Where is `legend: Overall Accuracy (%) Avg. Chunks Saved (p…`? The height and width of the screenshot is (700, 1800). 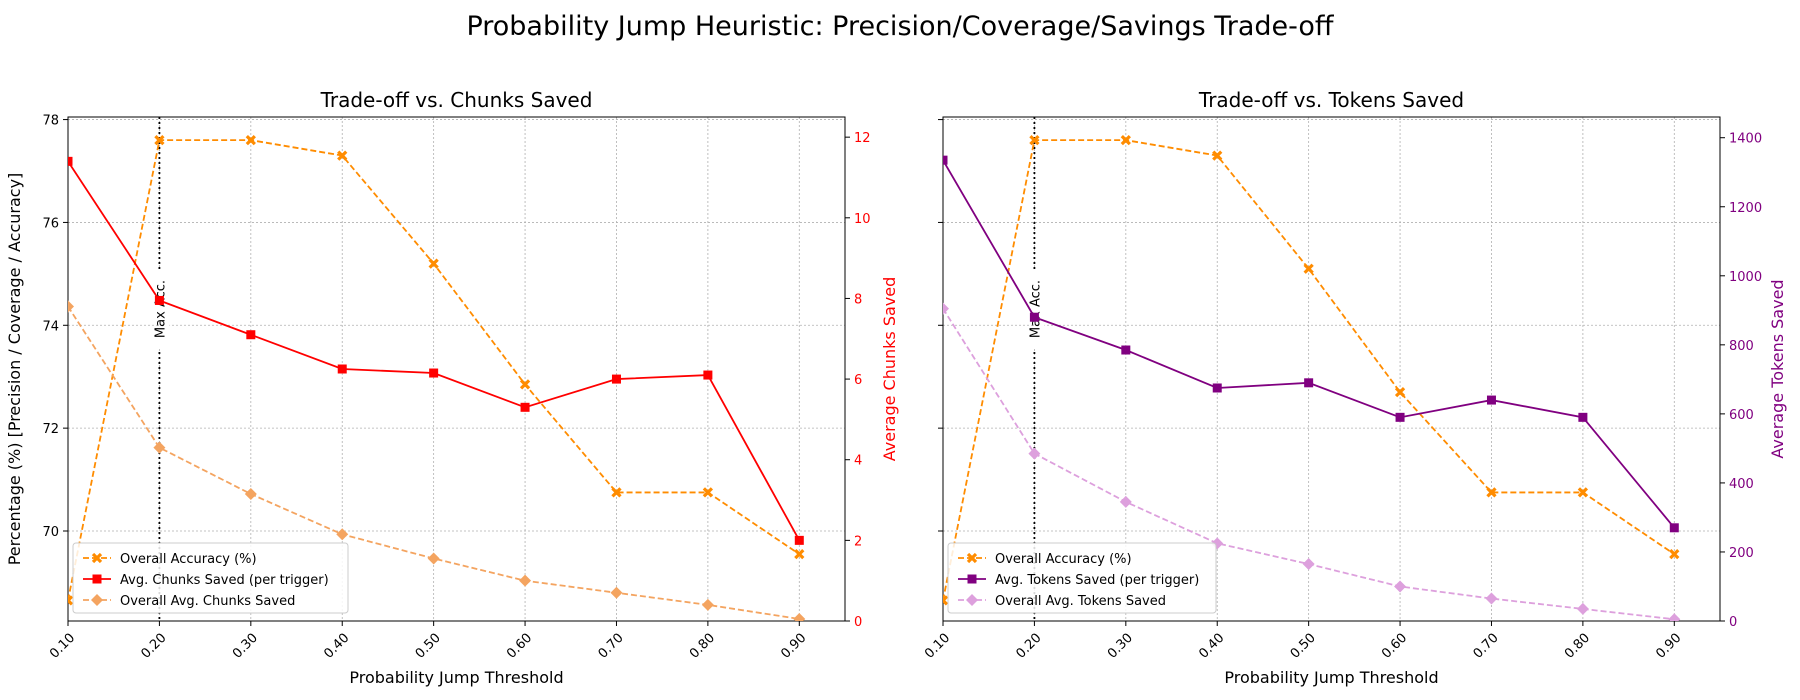 legend: Overall Accuracy (%) Avg. Chunks Saved (p… is located at coordinates (210, 578).